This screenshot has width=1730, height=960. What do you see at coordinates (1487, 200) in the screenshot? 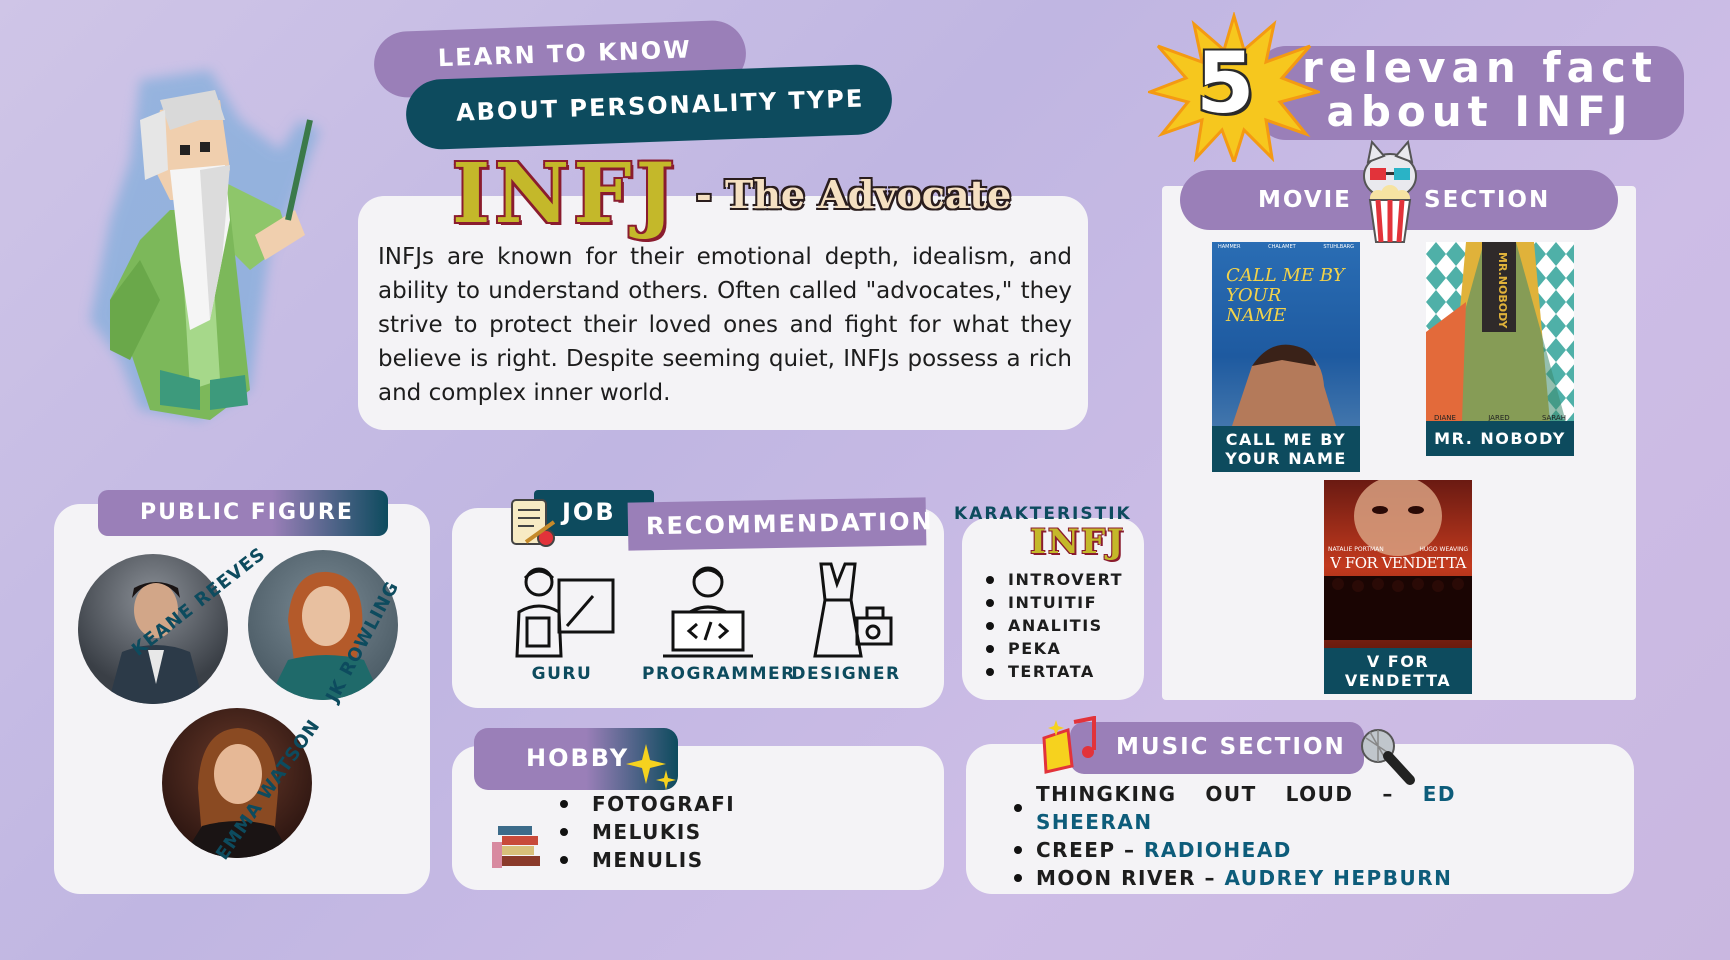
I see `movie-section-label-right: SECTION` at bounding box center [1487, 200].